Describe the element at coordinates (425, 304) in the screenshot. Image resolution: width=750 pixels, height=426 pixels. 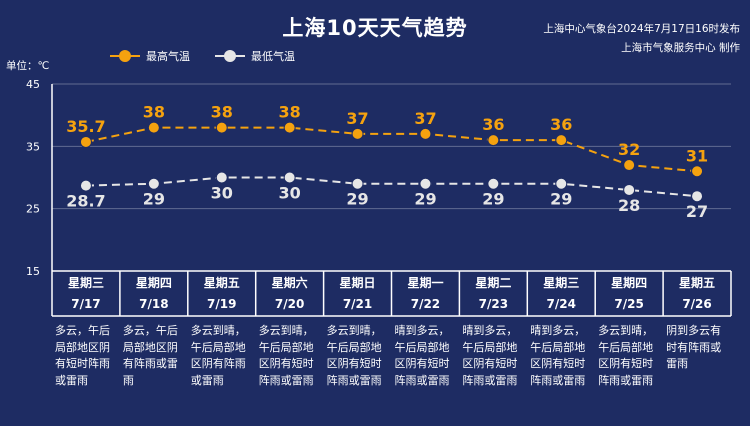
I see `x-tick-date: 7/22` at that location.